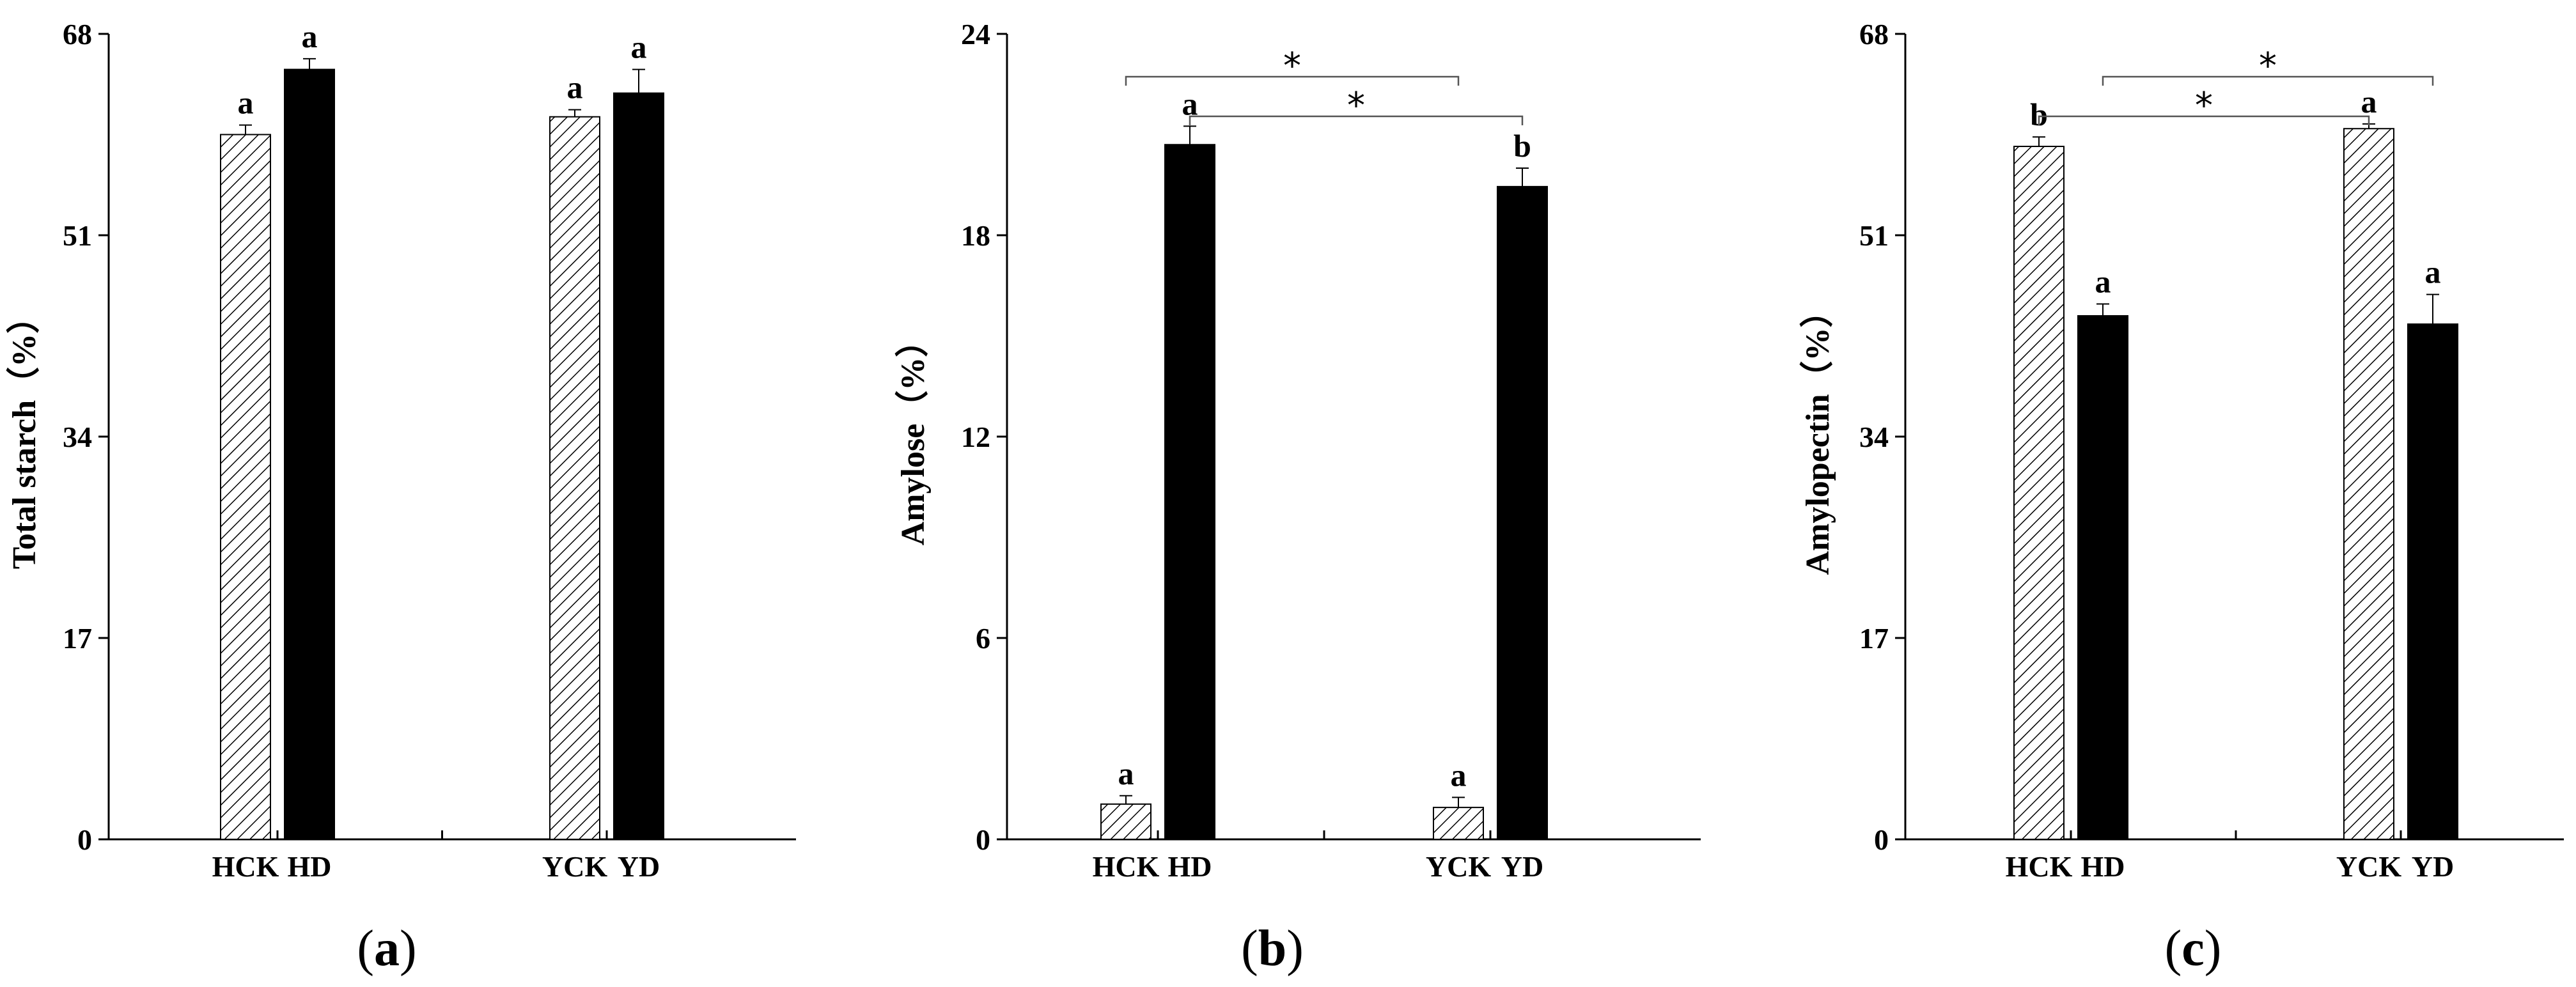  What do you see at coordinates (1273, 949) in the screenshot?
I see `panel-caption: (b)` at bounding box center [1273, 949].